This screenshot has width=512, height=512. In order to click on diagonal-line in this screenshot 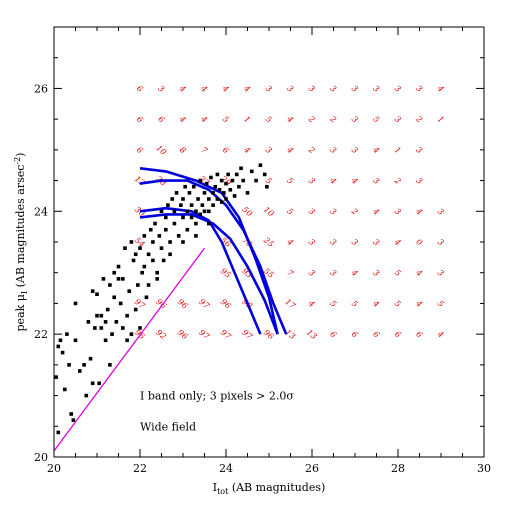, I will do `click(129, 349)`.